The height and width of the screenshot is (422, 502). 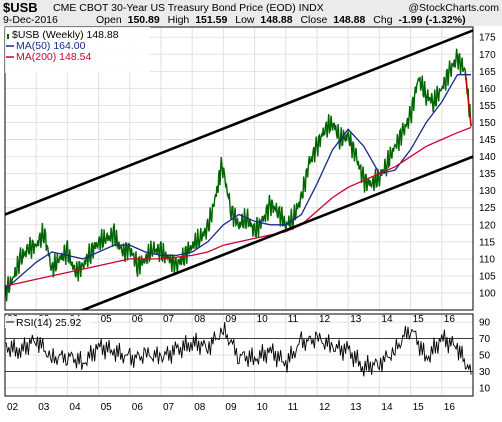 I want to click on rsi-tick-label: 70, so click(x=485, y=339).